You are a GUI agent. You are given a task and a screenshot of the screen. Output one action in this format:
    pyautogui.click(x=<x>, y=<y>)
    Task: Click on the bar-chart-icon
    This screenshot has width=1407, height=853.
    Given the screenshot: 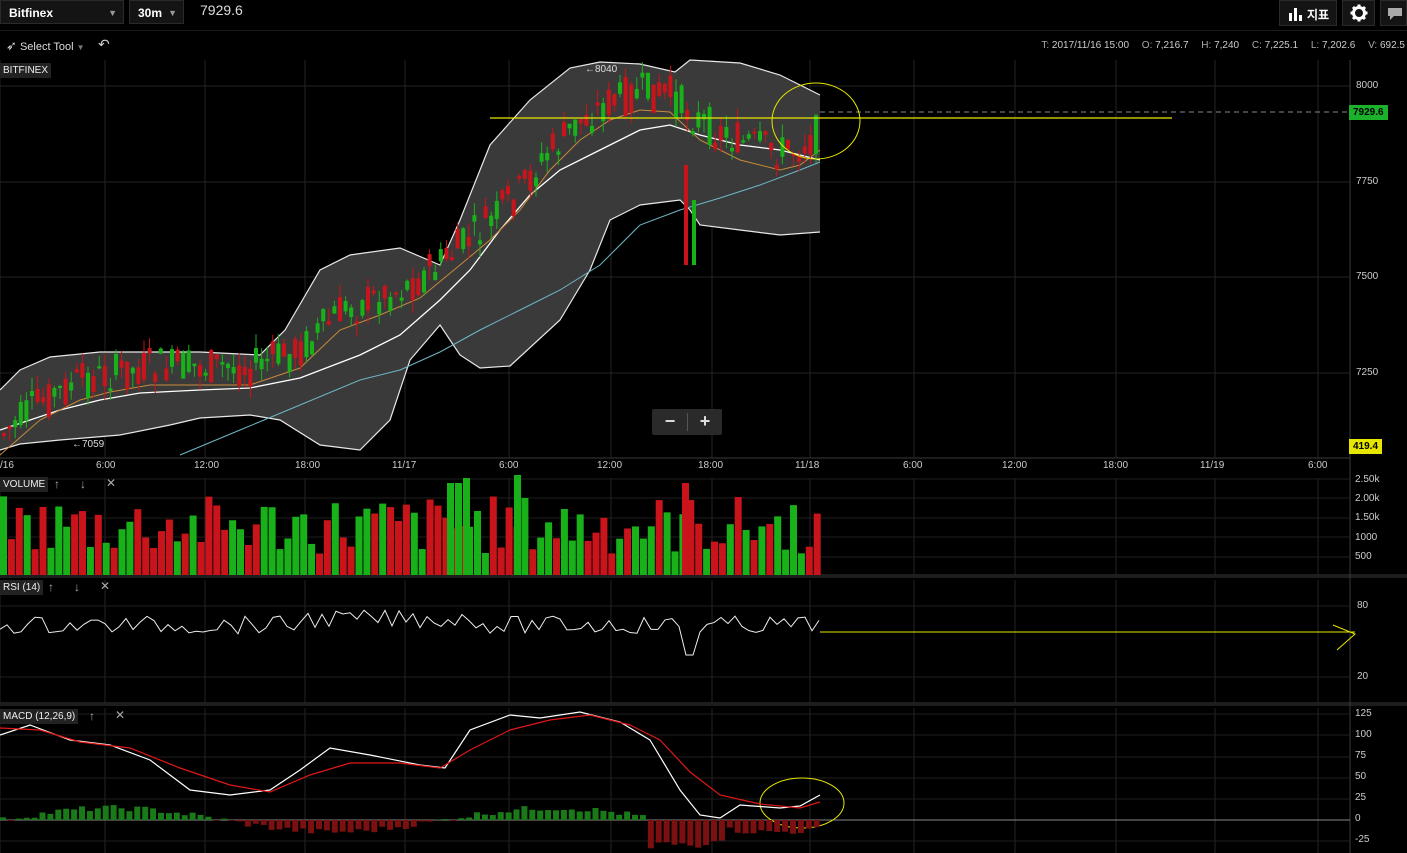 What is the action you would take?
    pyautogui.click(x=1295, y=14)
    